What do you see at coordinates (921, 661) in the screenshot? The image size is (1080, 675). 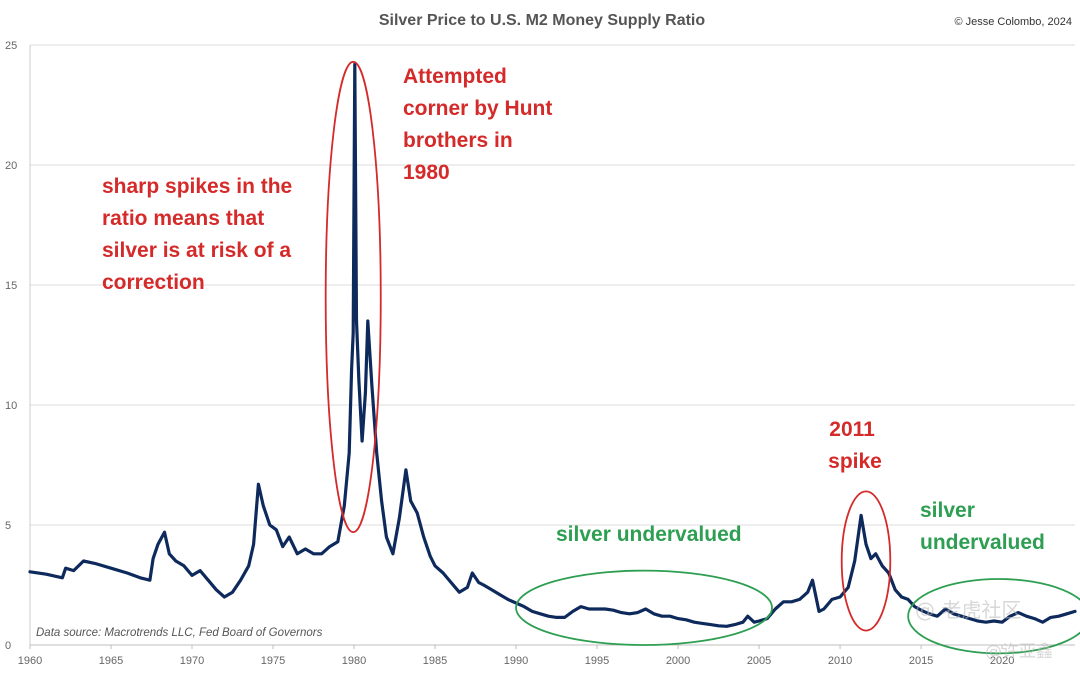 I see `x-tick-label-2015: 2015` at bounding box center [921, 661].